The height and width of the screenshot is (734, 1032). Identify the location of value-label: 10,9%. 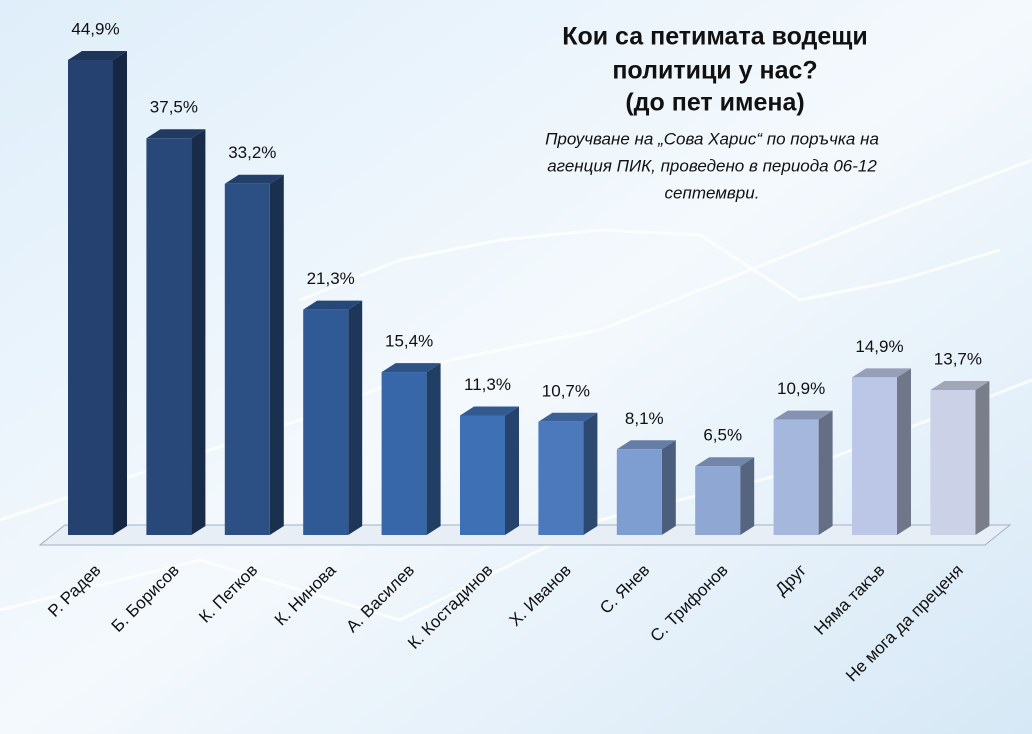
(801, 388).